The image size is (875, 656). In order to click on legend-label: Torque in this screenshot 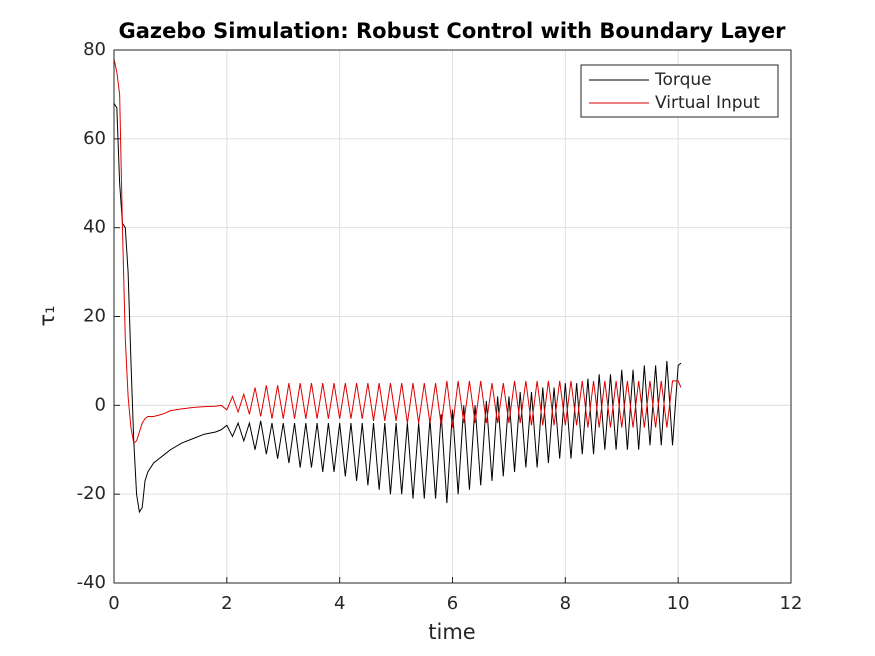, I will do `click(683, 80)`.